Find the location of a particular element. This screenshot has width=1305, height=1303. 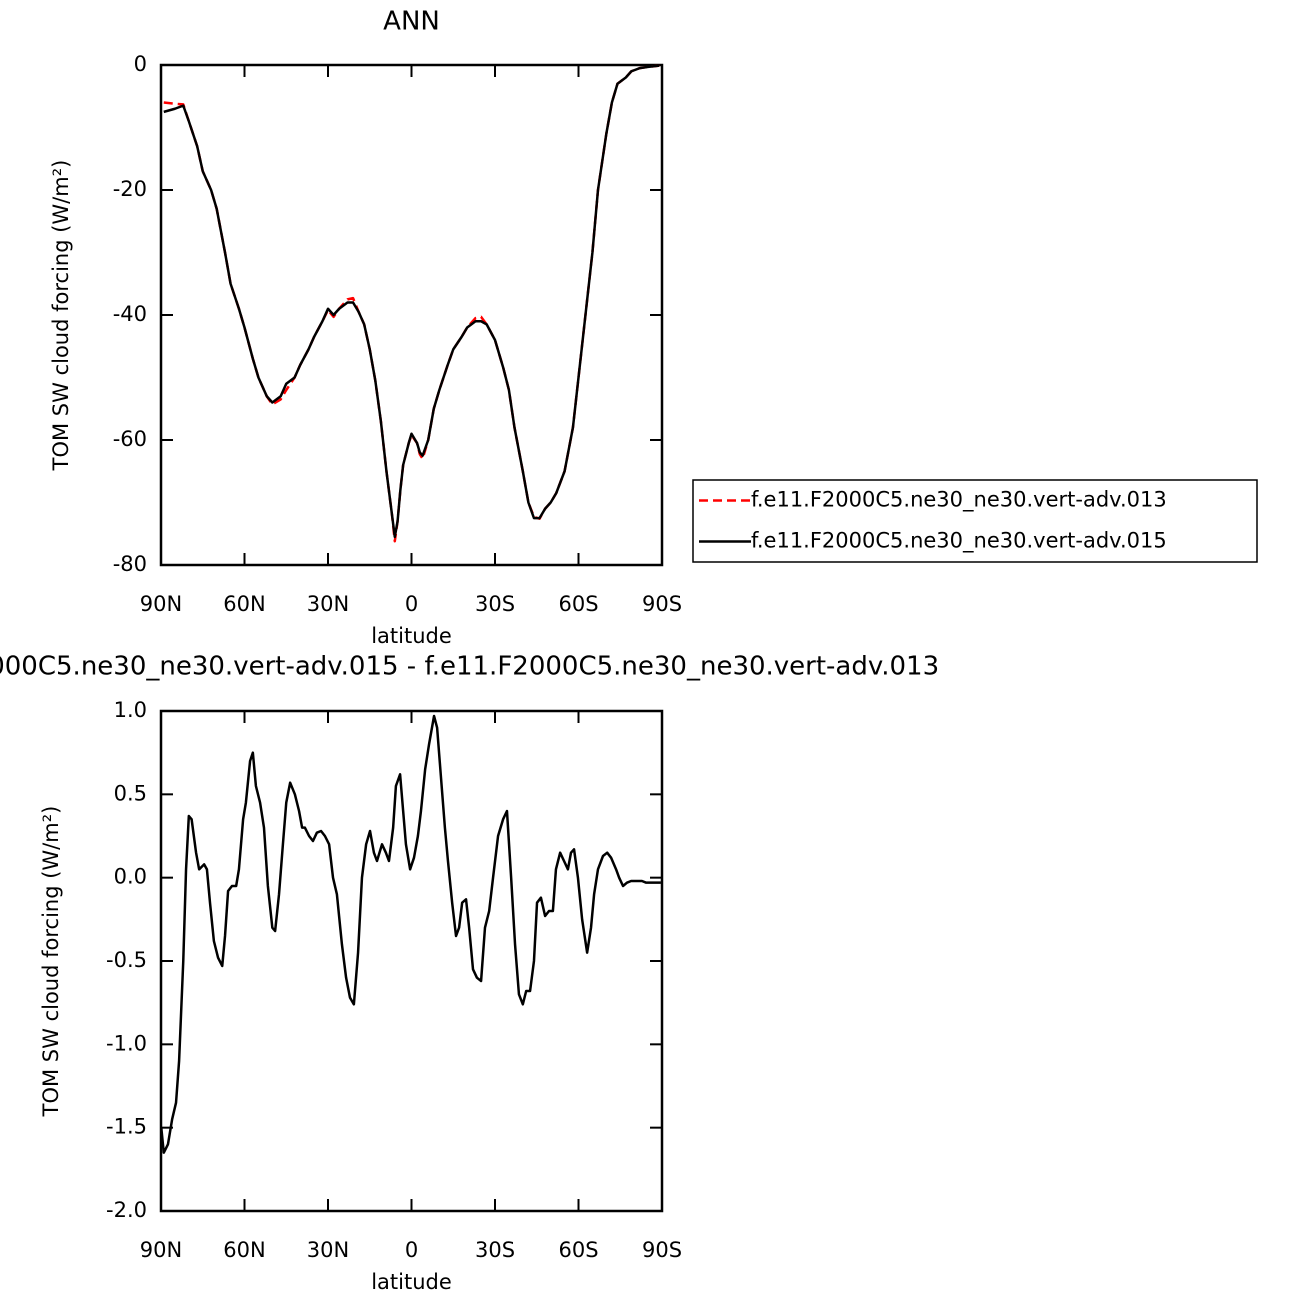

y-tick-label: -40 is located at coordinates (130, 314).